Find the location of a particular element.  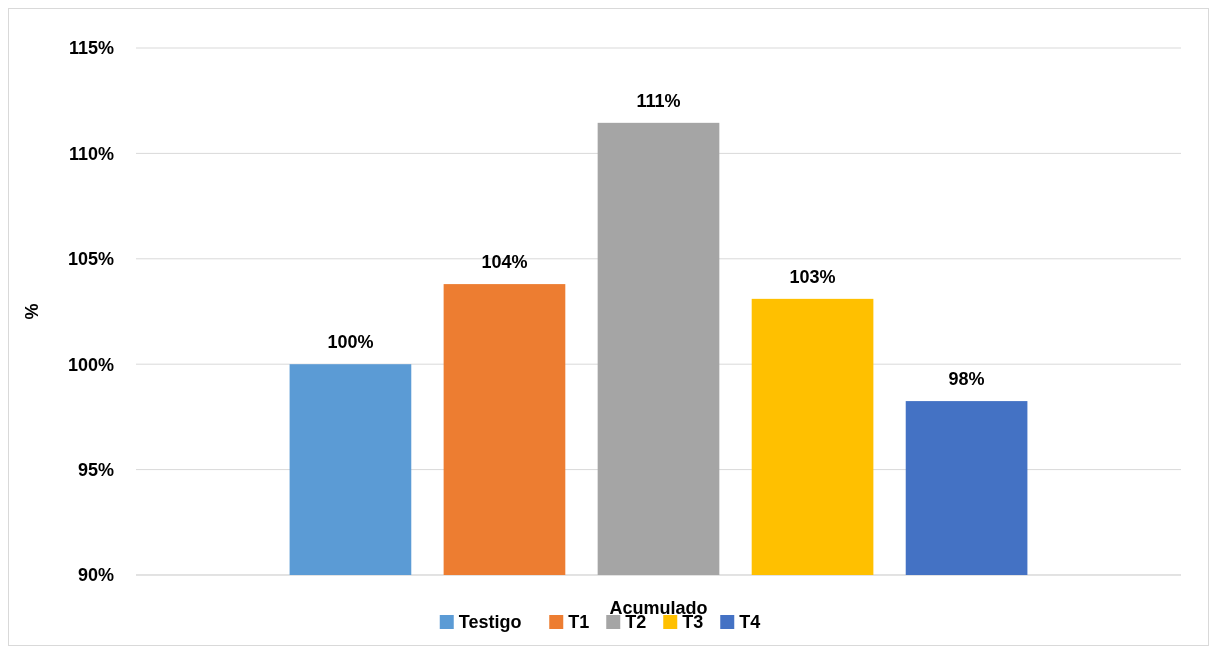

data-label: 98% is located at coordinates (966, 379).